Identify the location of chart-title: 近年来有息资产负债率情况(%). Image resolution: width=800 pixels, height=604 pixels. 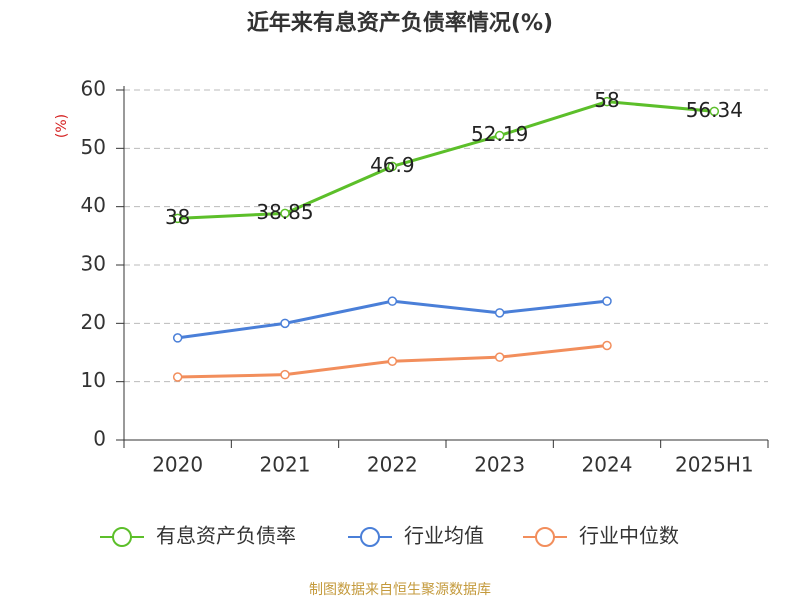
(400, 23).